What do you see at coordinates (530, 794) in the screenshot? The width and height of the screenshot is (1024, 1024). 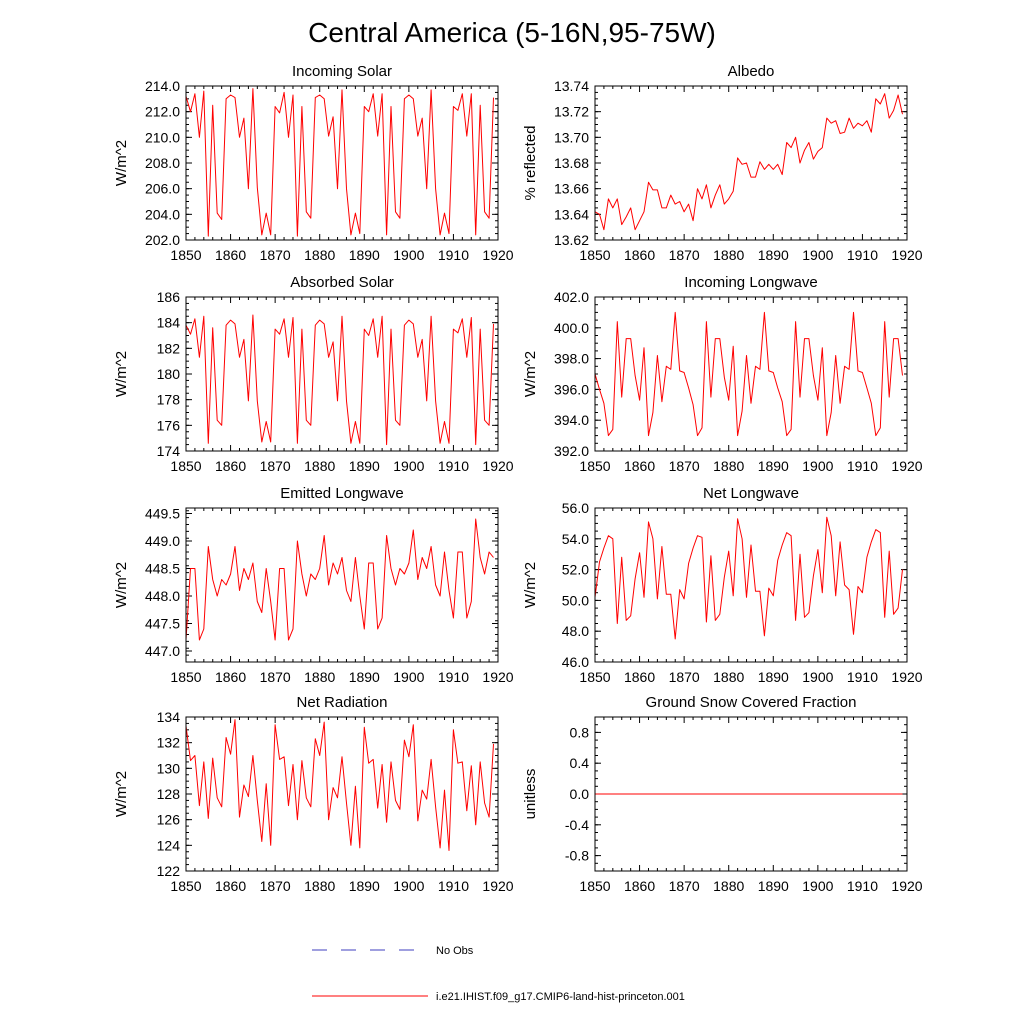 I see `y-axis-label: unitless` at bounding box center [530, 794].